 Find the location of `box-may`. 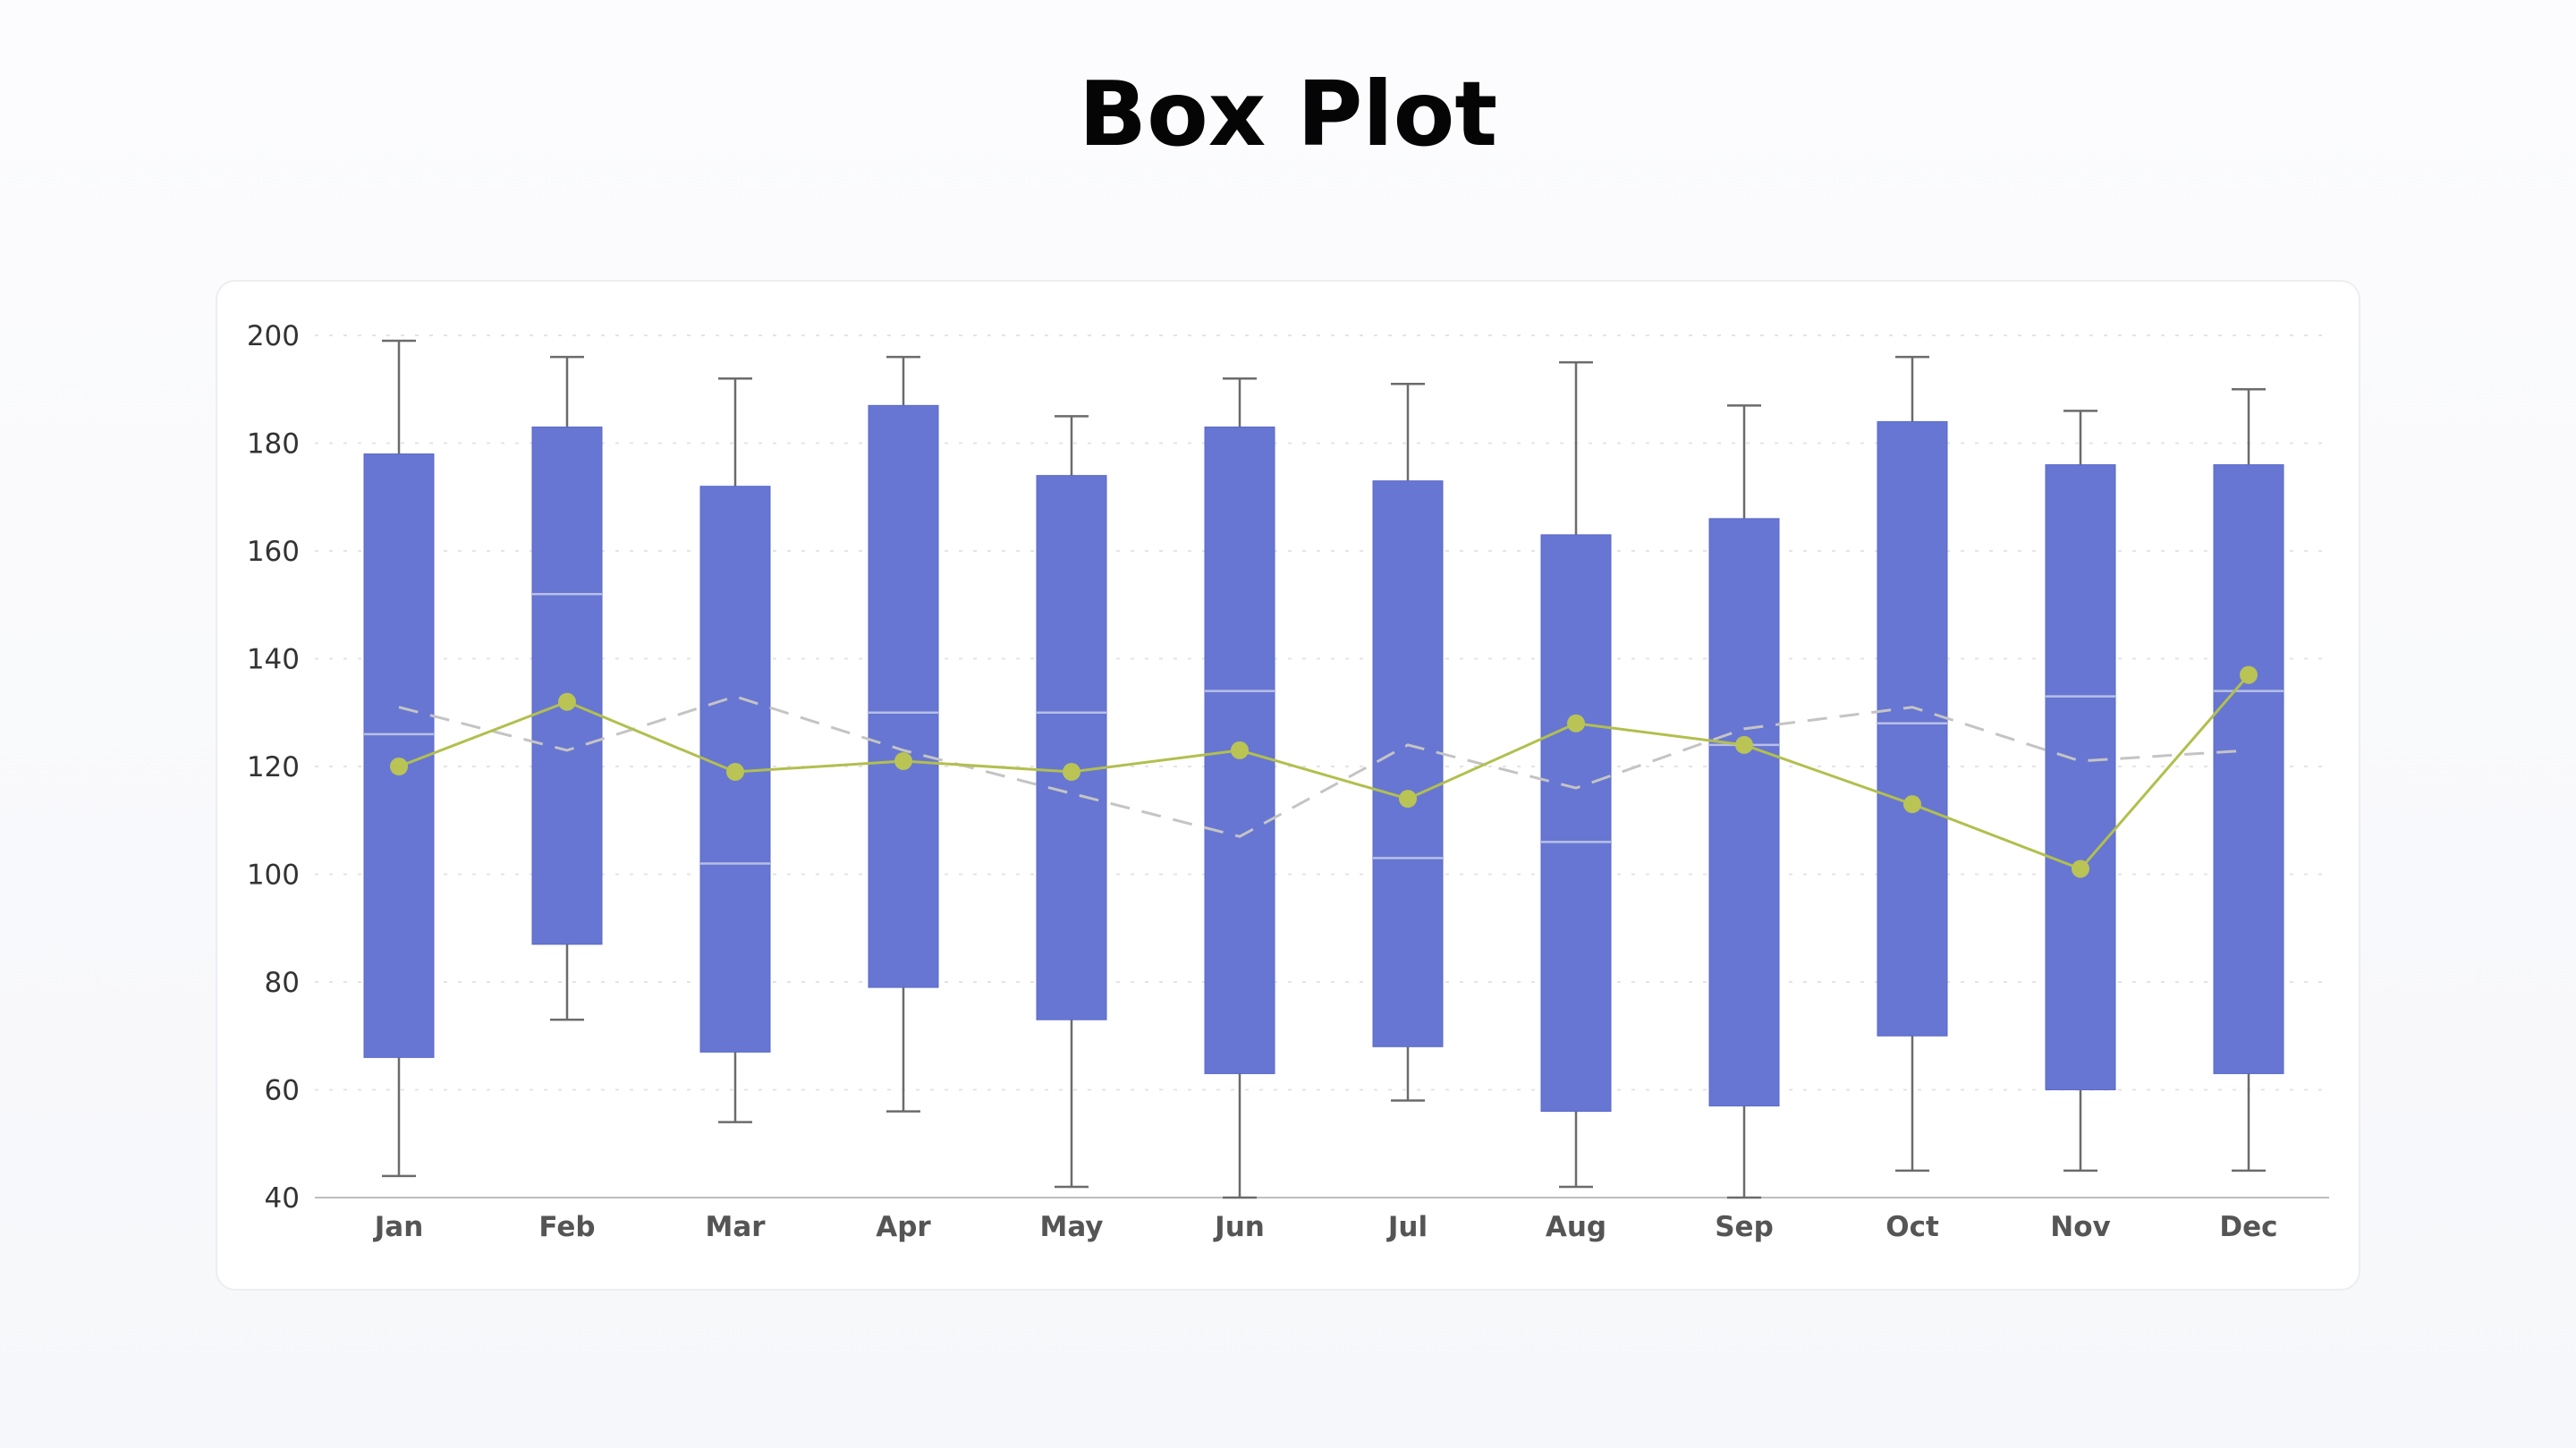

box-may is located at coordinates (1071, 802).